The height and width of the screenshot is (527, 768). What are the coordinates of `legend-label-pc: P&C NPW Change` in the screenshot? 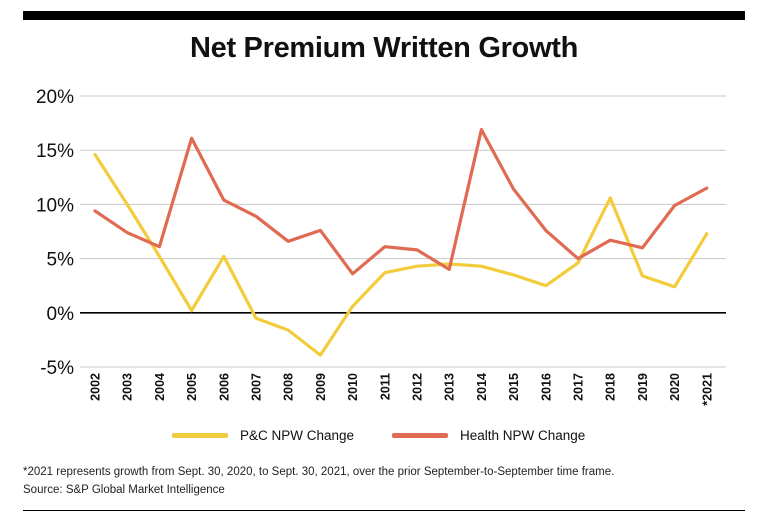 It's located at (297, 435).